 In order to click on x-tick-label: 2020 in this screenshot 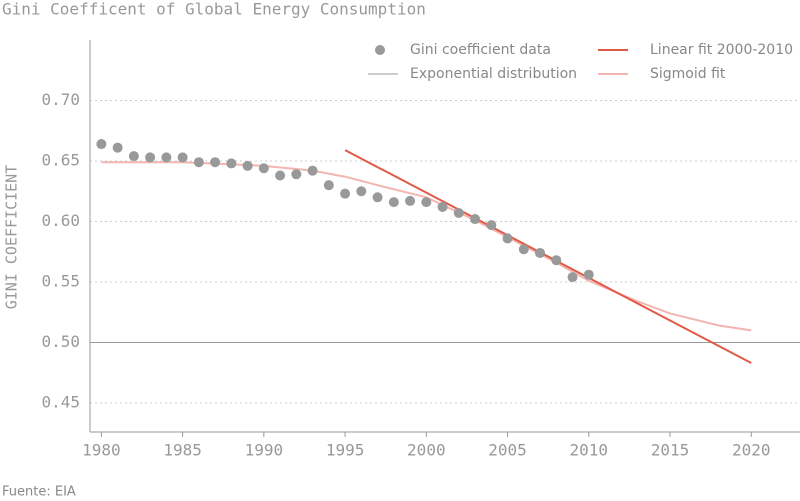, I will do `click(751, 450)`.